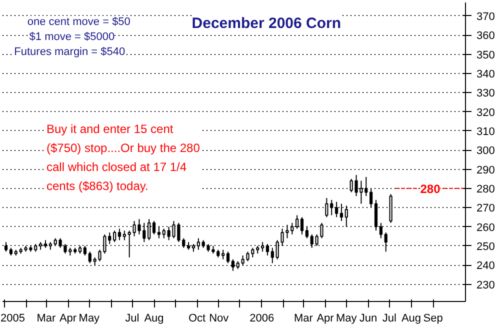  Describe the element at coordinates (219, 318) in the screenshot. I see `x-tick-label: Nov` at that location.